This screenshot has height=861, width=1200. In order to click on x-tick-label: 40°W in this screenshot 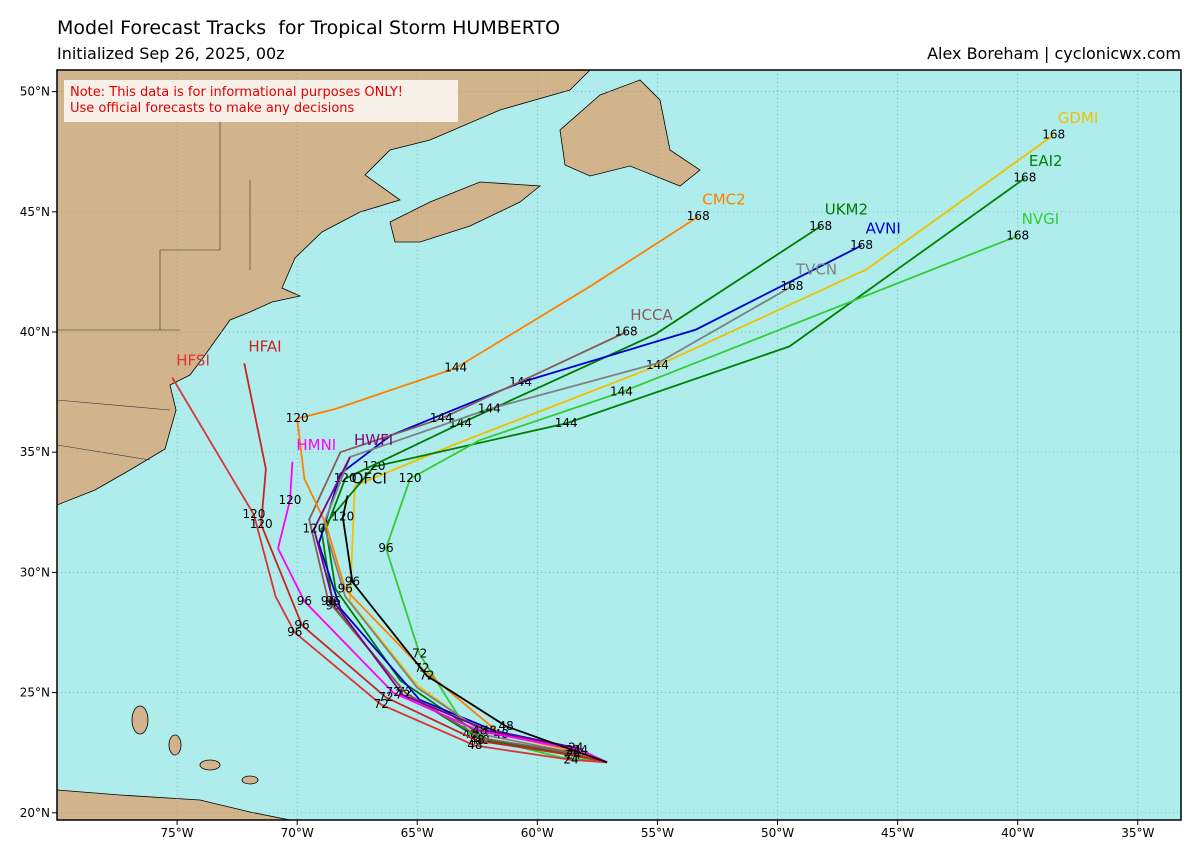, I will do `click(1017, 833)`.